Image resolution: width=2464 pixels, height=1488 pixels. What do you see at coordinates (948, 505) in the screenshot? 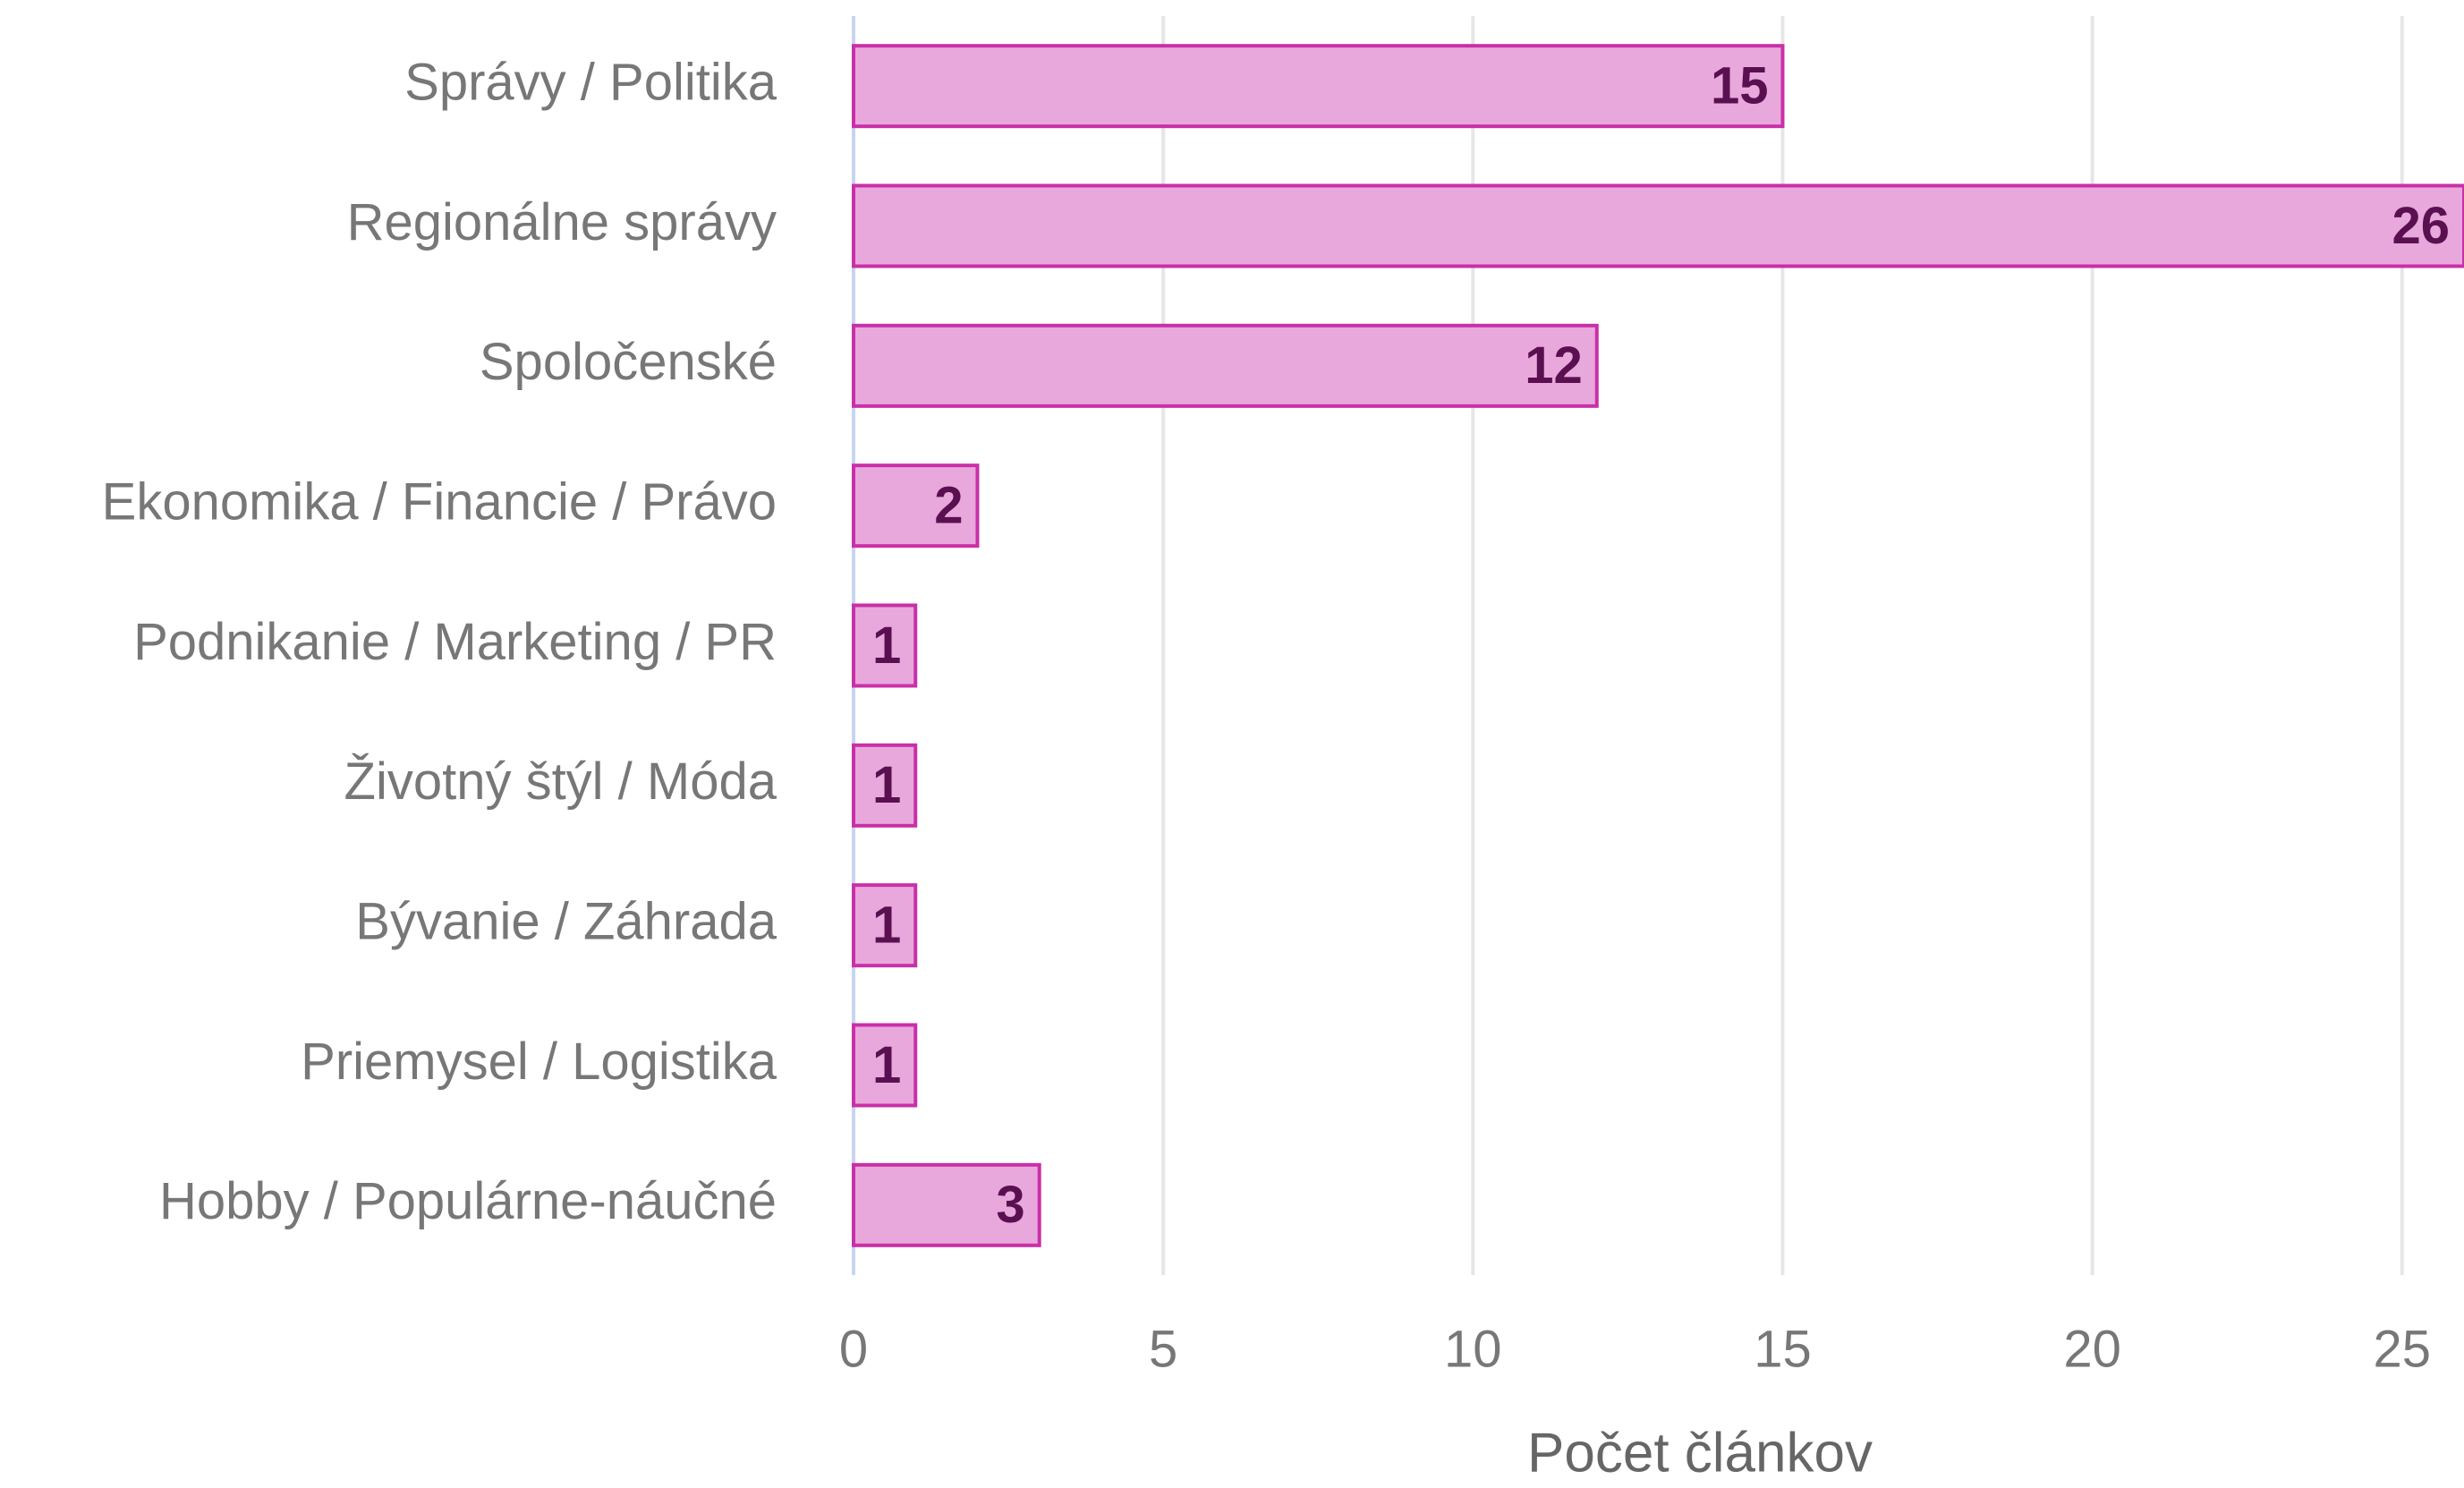
I see `value-label: 2` at bounding box center [948, 505].